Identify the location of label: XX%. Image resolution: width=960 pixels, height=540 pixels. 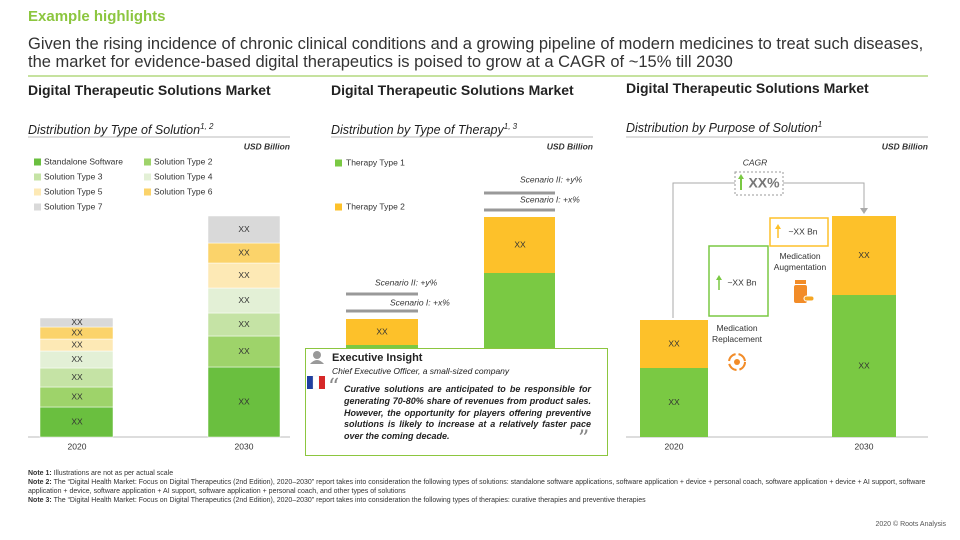
(764, 183).